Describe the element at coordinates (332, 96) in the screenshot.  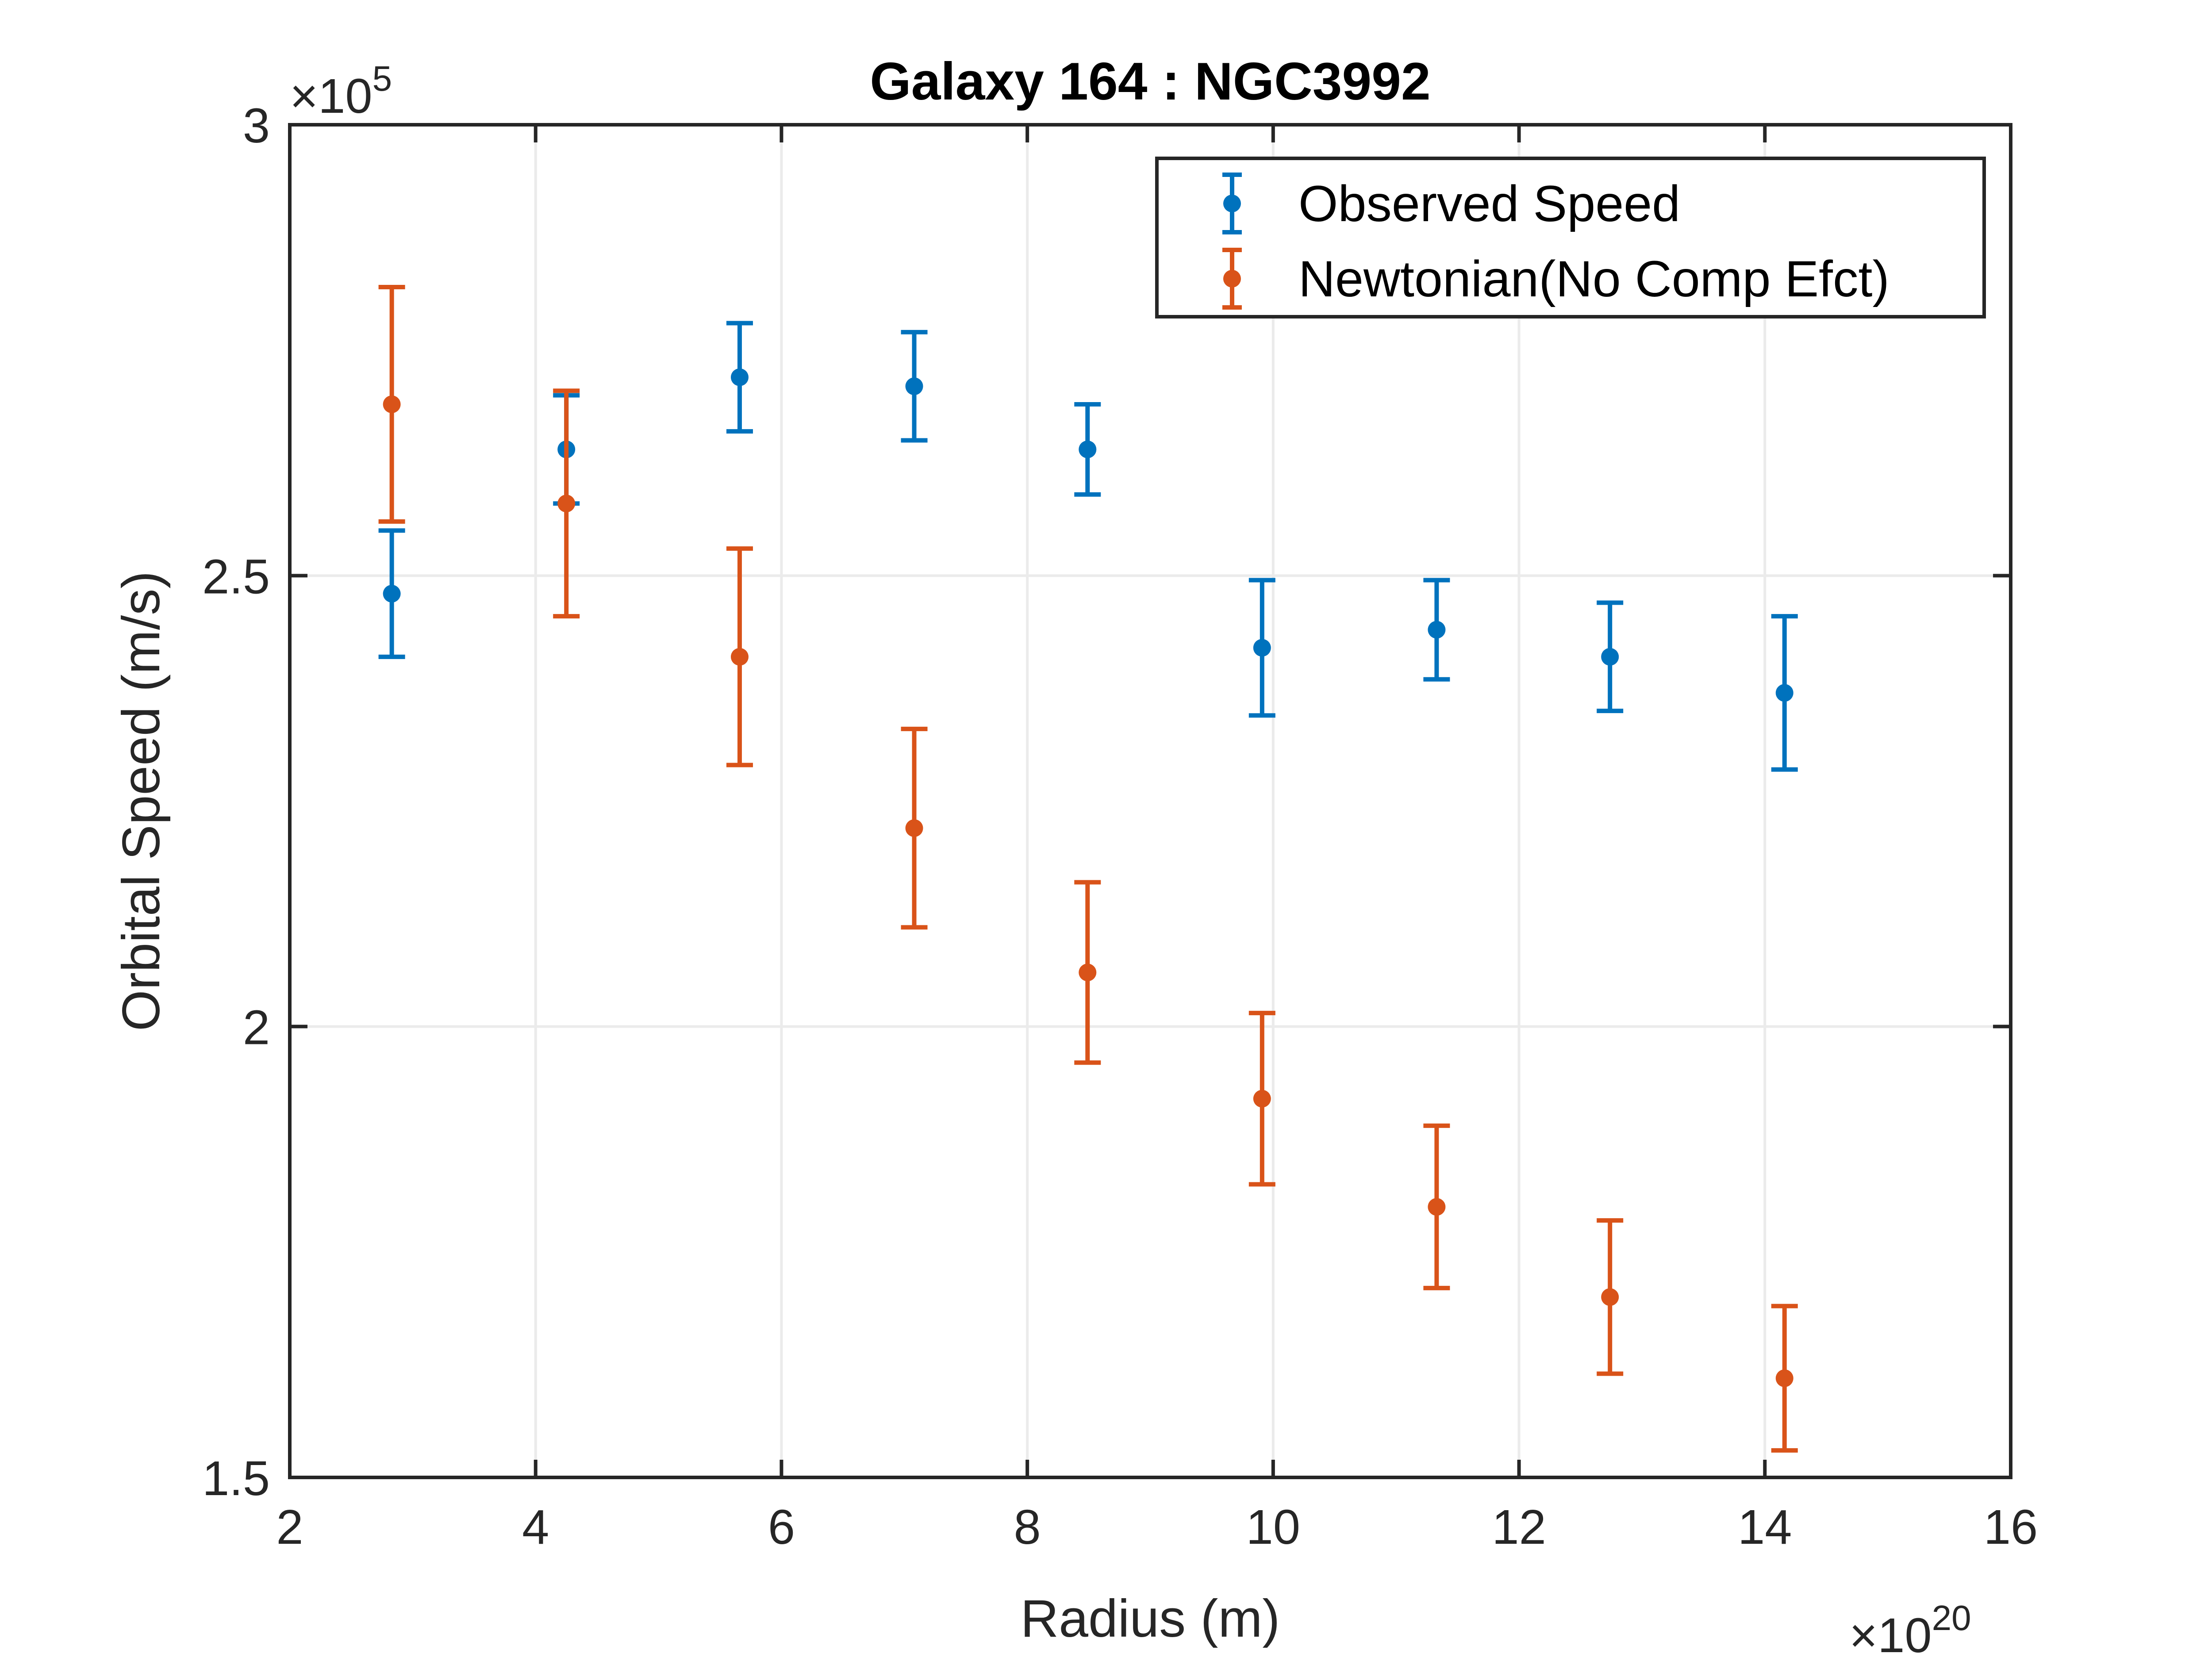
I see `y-multiplier-base: ×10` at that location.